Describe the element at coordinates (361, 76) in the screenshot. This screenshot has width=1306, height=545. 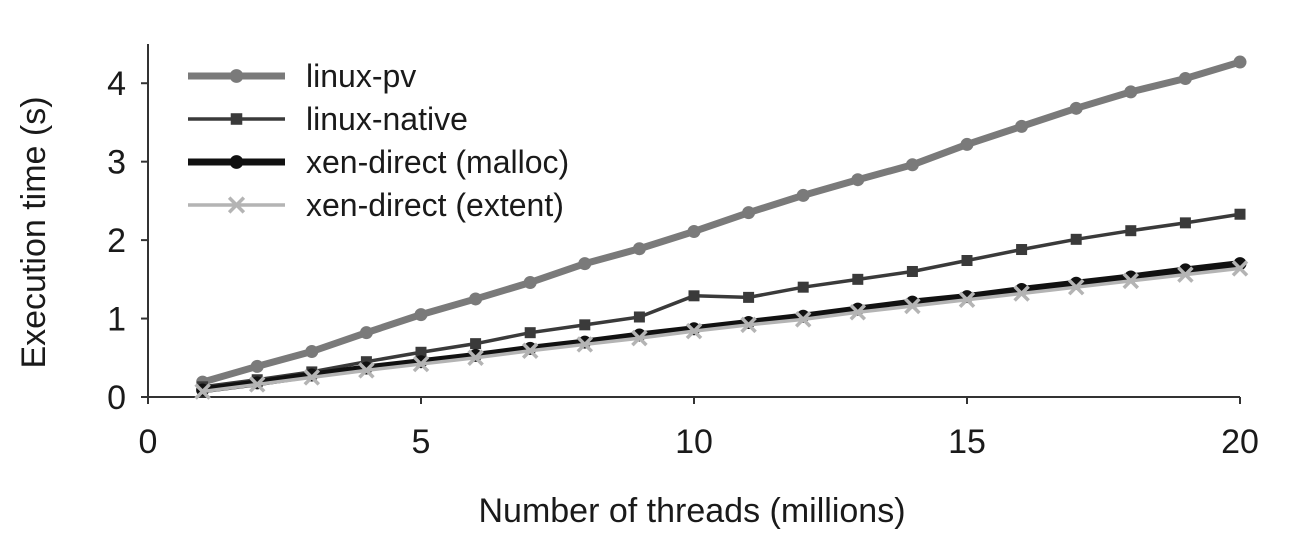
I see `legend-label: linux-pv` at that location.